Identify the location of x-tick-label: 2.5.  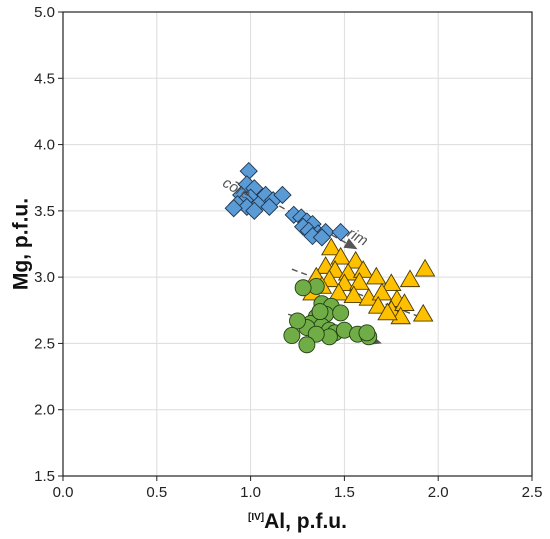
(532, 492).